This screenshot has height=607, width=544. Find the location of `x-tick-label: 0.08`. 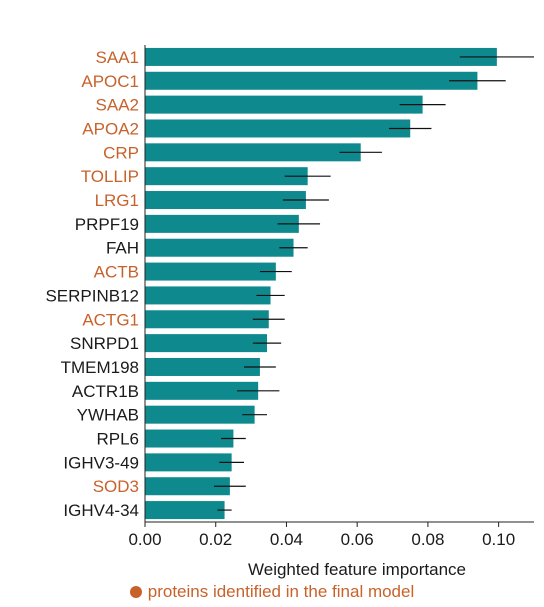

x-tick-label: 0.08 is located at coordinates (427, 539).